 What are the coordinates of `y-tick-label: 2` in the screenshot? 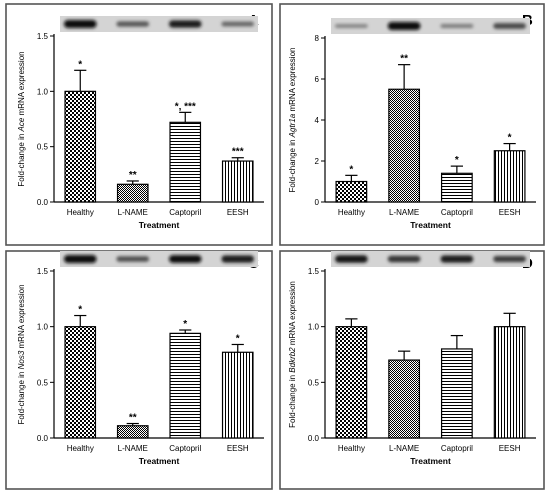 It's located at (317, 161).